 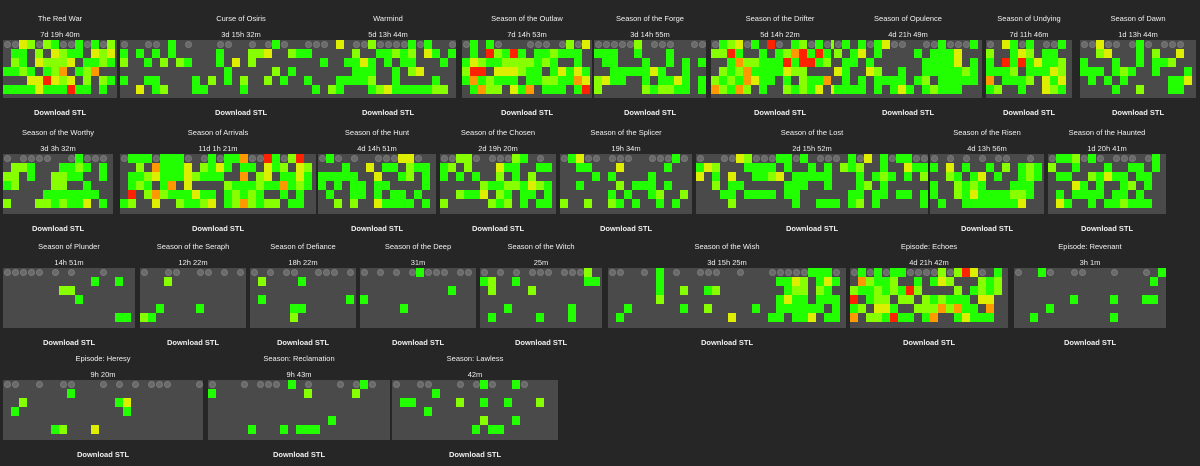 What do you see at coordinates (527, 34) in the screenshot?
I see `season-playtime: 7d 14h 53m` at bounding box center [527, 34].